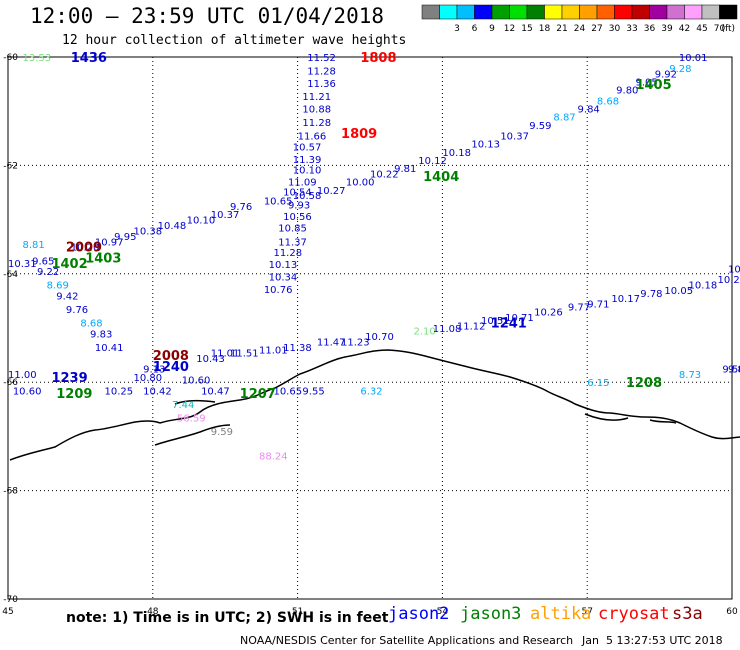  Describe the element at coordinates (157, 391) in the screenshot. I see `swh-value-label: 10.42` at that location.